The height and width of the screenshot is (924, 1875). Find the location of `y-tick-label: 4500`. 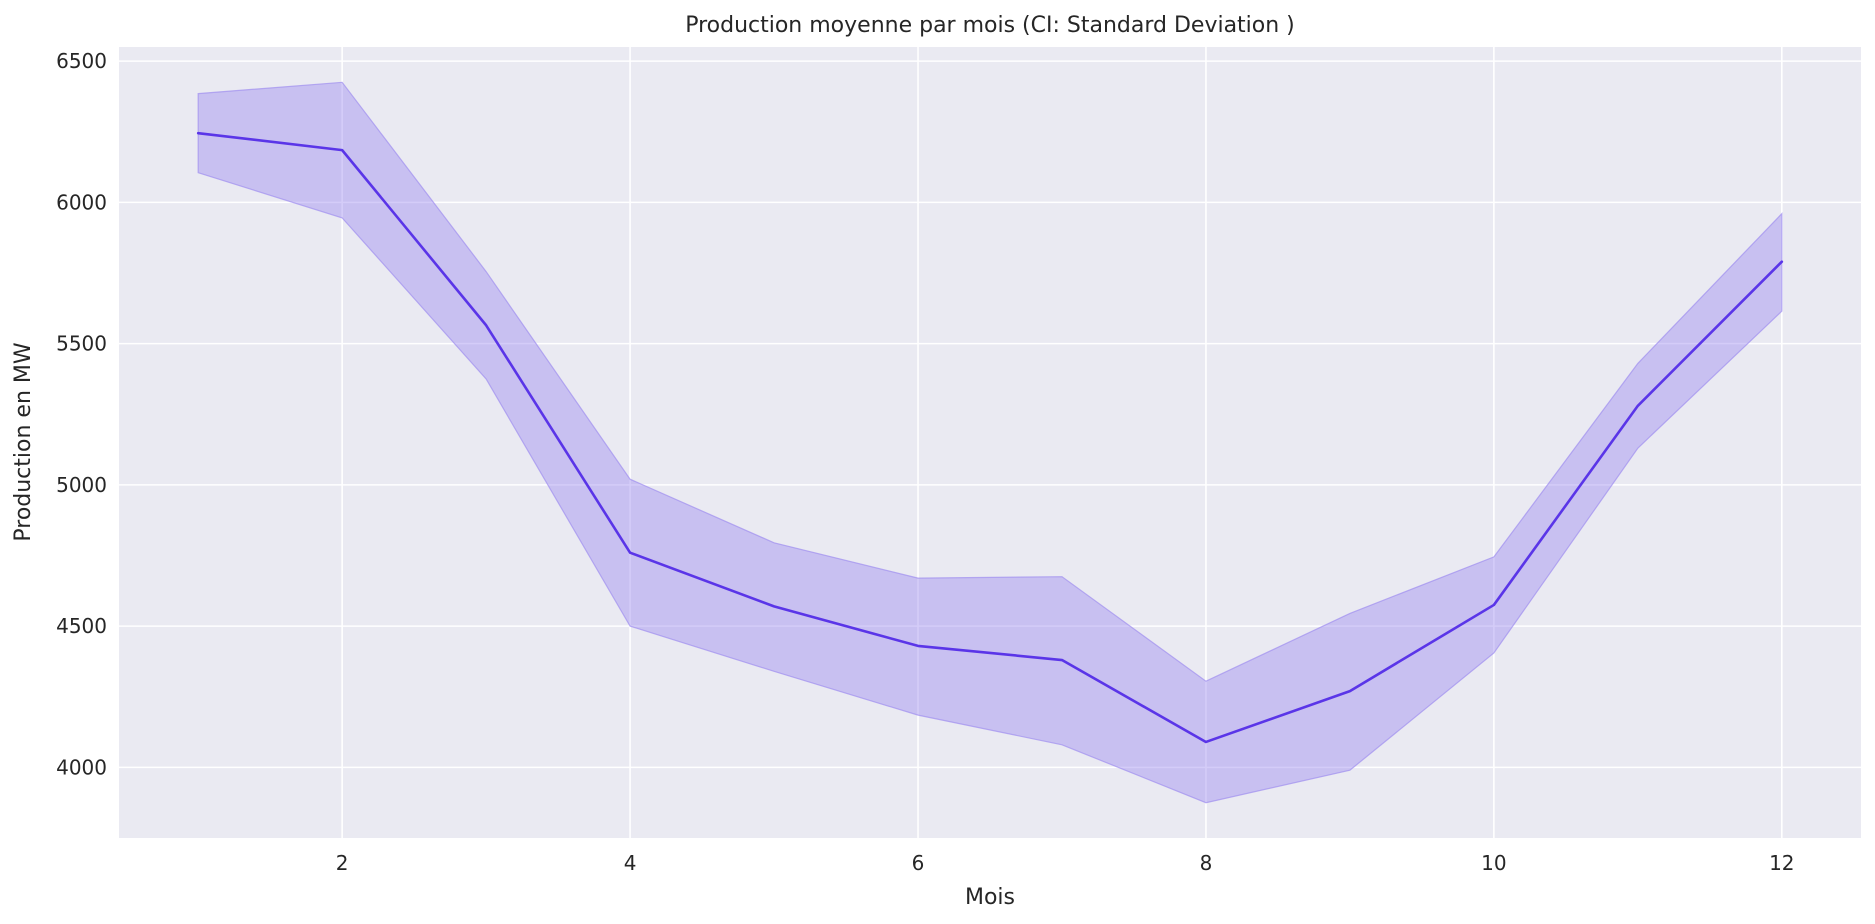

y-tick-label: 4500 is located at coordinates (81, 626).